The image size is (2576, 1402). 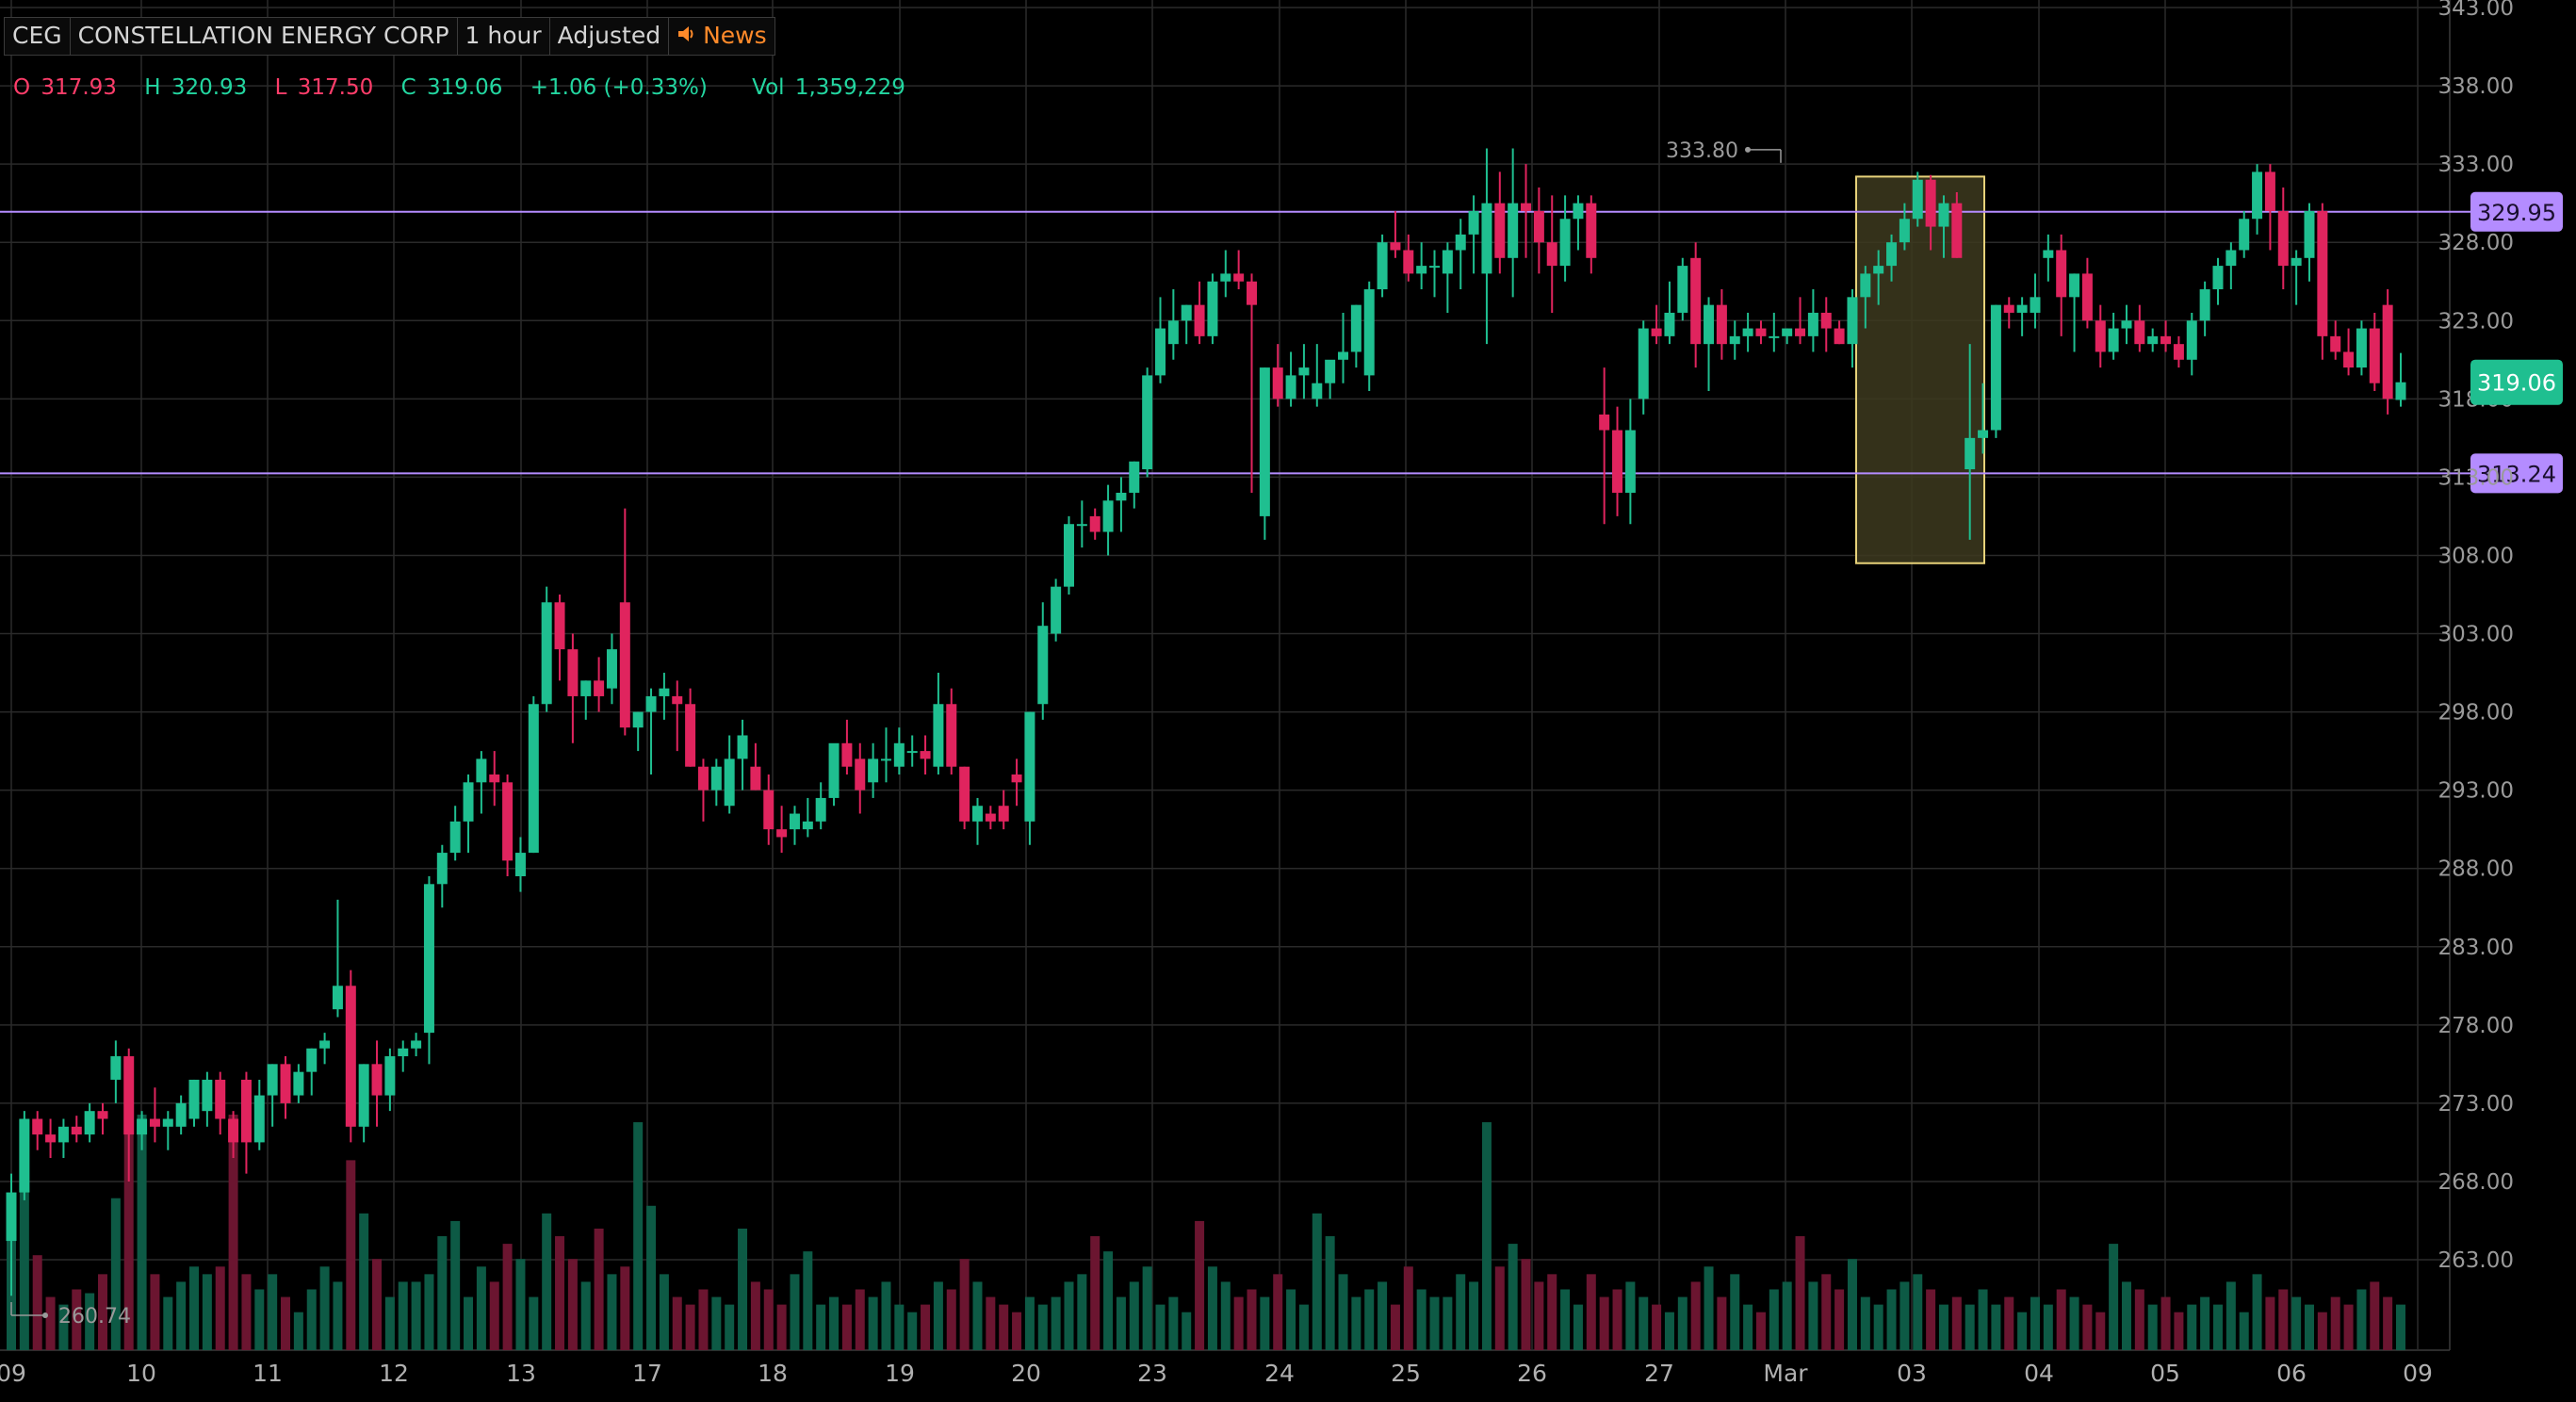 I want to click on y-tick-label: 323.00, so click(x=2476, y=321).